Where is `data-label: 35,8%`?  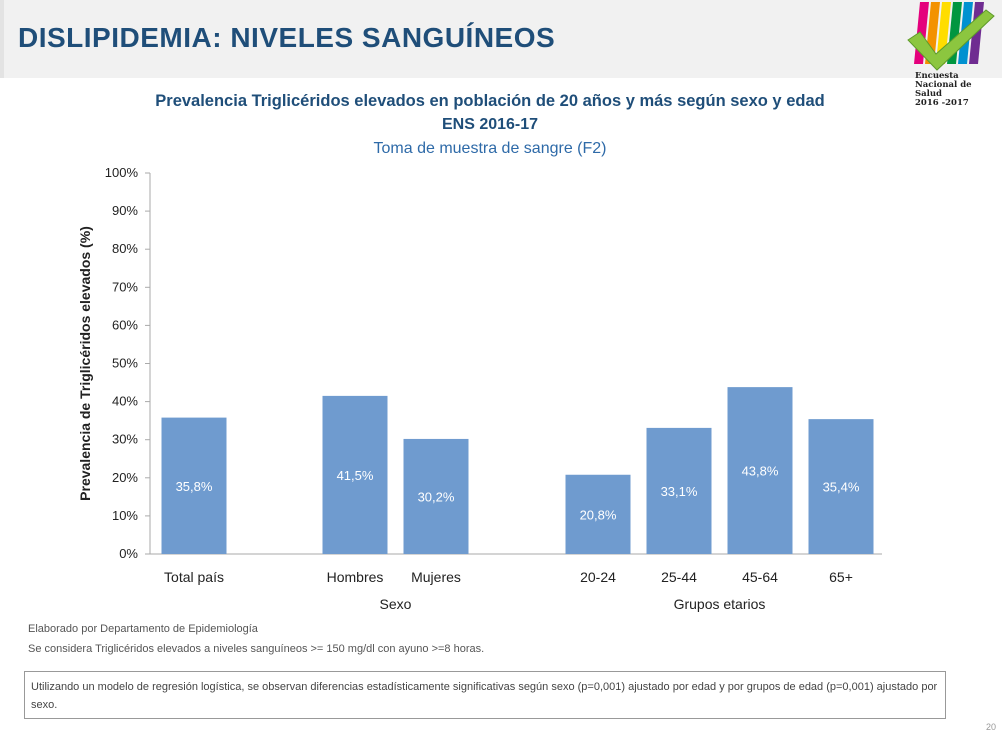 data-label: 35,8% is located at coordinates (194, 486).